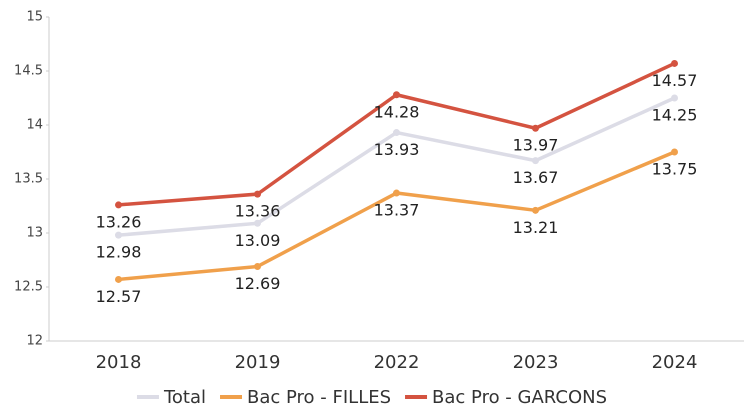 The width and height of the screenshot is (744, 409). What do you see at coordinates (258, 283) in the screenshot?
I see `data-label: 12.69` at bounding box center [258, 283].